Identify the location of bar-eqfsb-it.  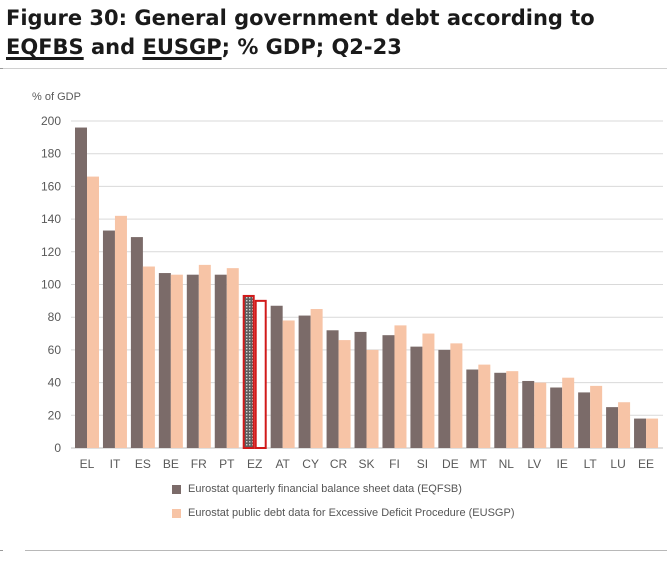
(108, 339).